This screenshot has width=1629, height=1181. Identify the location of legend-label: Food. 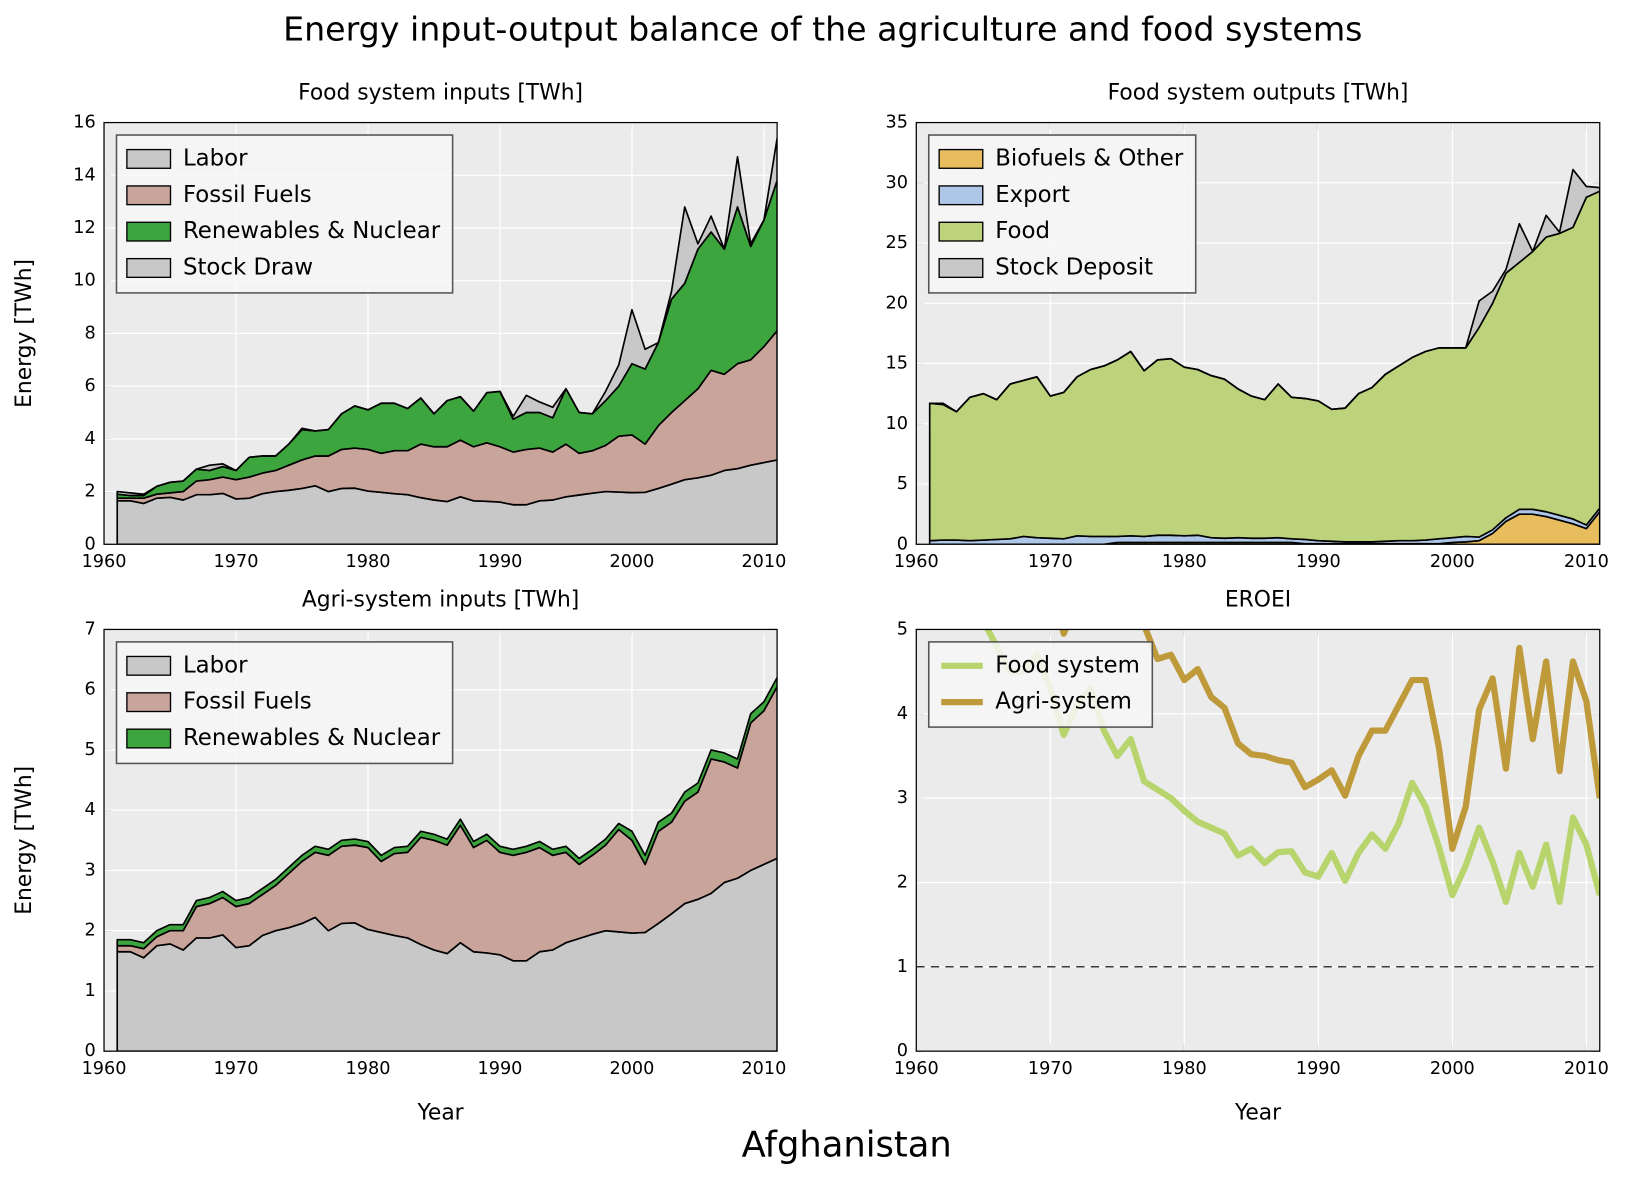
(1022, 231).